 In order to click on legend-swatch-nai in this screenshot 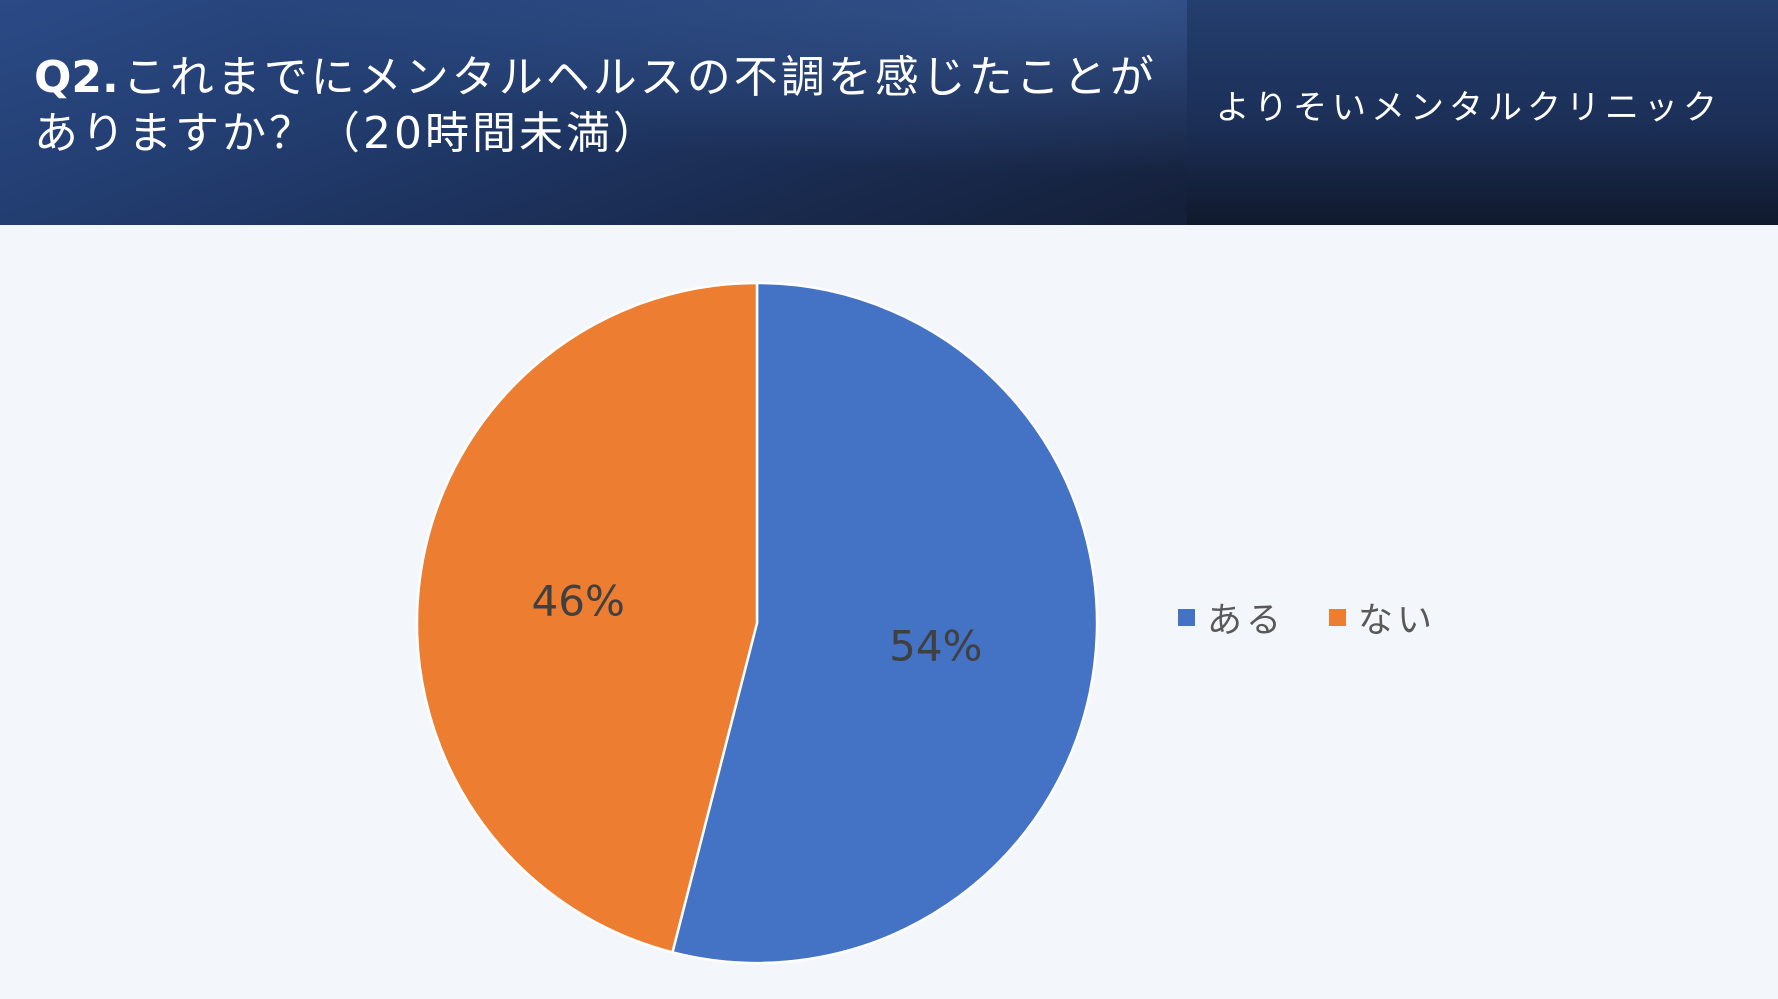, I will do `click(1338, 617)`.